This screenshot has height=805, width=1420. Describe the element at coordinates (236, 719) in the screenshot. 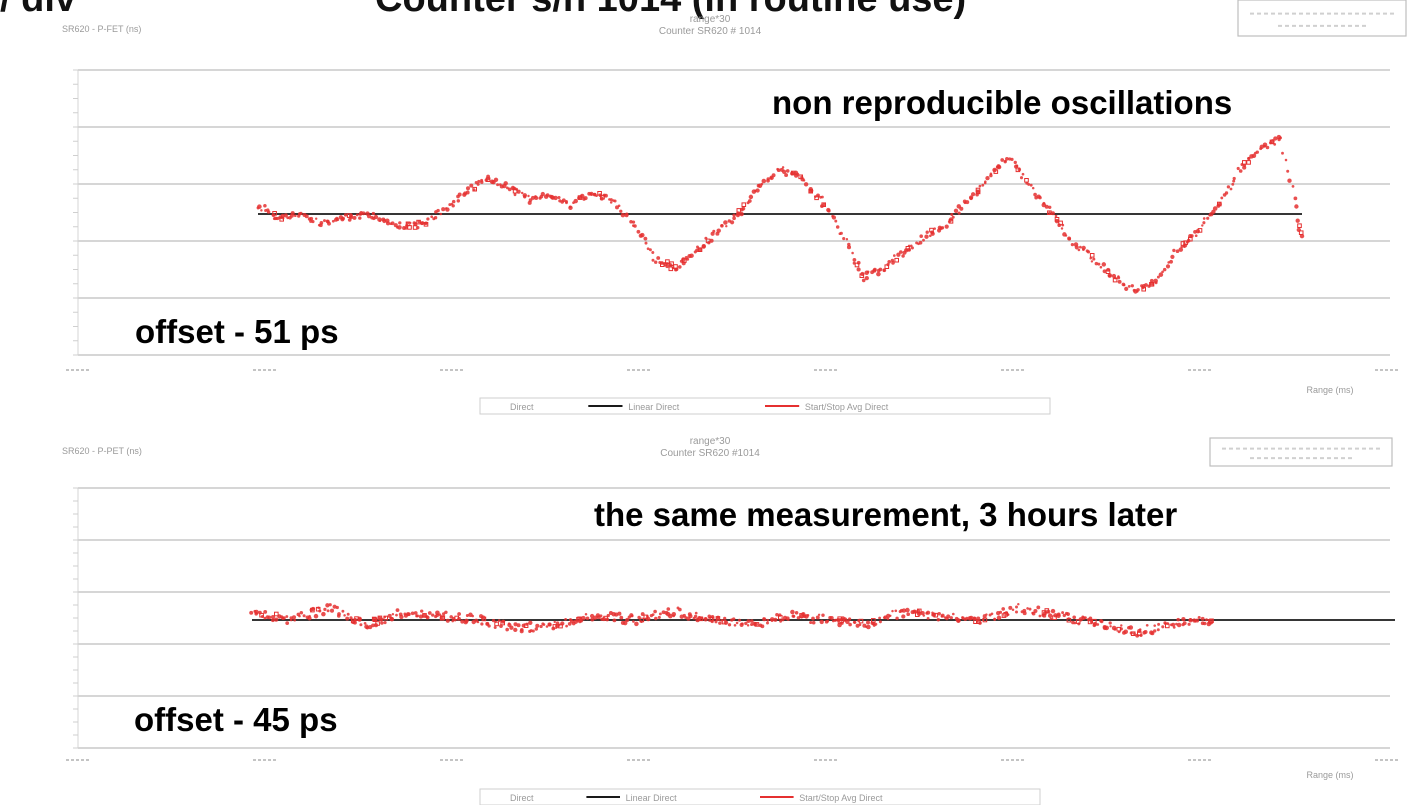

I see `annotation-offset-bottom: offset - 45 ps` at that location.